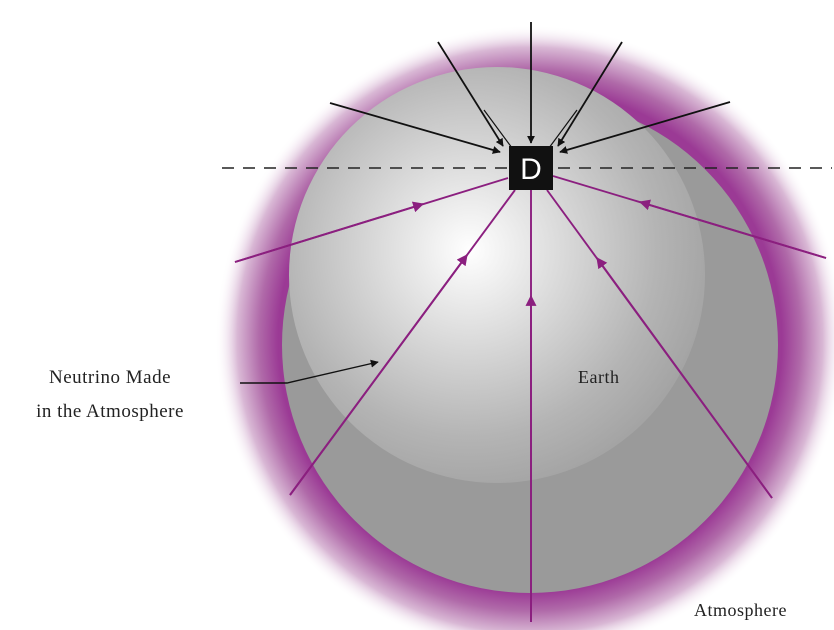  What do you see at coordinates (329, 232) in the screenshot?
I see `up-arrow-far-left` at bounding box center [329, 232].